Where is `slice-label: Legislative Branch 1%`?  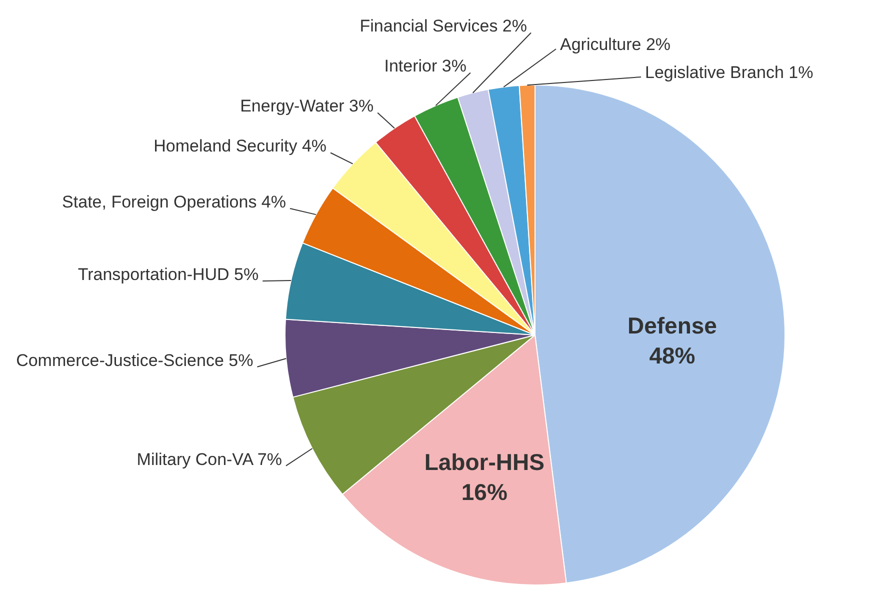
slice-label: Legislative Branch 1% is located at coordinates (729, 72).